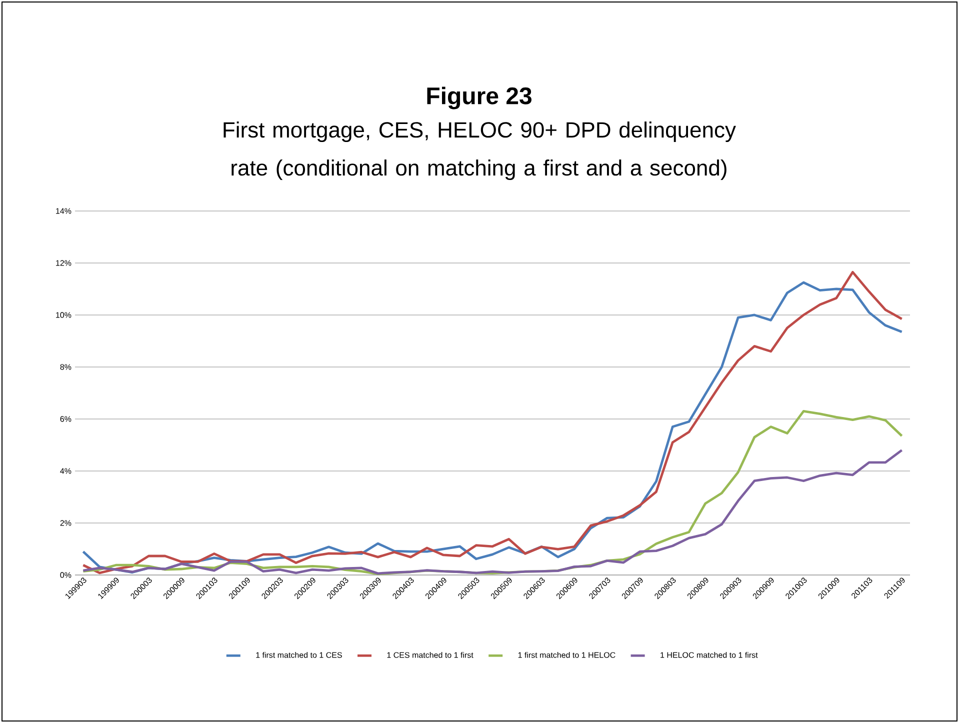 This screenshot has height=723, width=959. What do you see at coordinates (64, 211) in the screenshot?
I see `y-tick-label: 14%` at bounding box center [64, 211].